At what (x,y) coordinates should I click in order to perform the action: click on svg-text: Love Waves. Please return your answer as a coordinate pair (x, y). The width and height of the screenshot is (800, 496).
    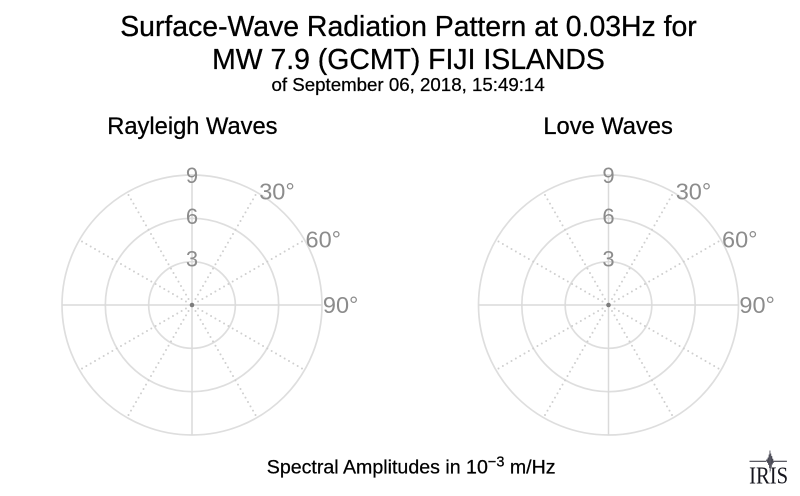
    Looking at the image, I should click on (607, 127).